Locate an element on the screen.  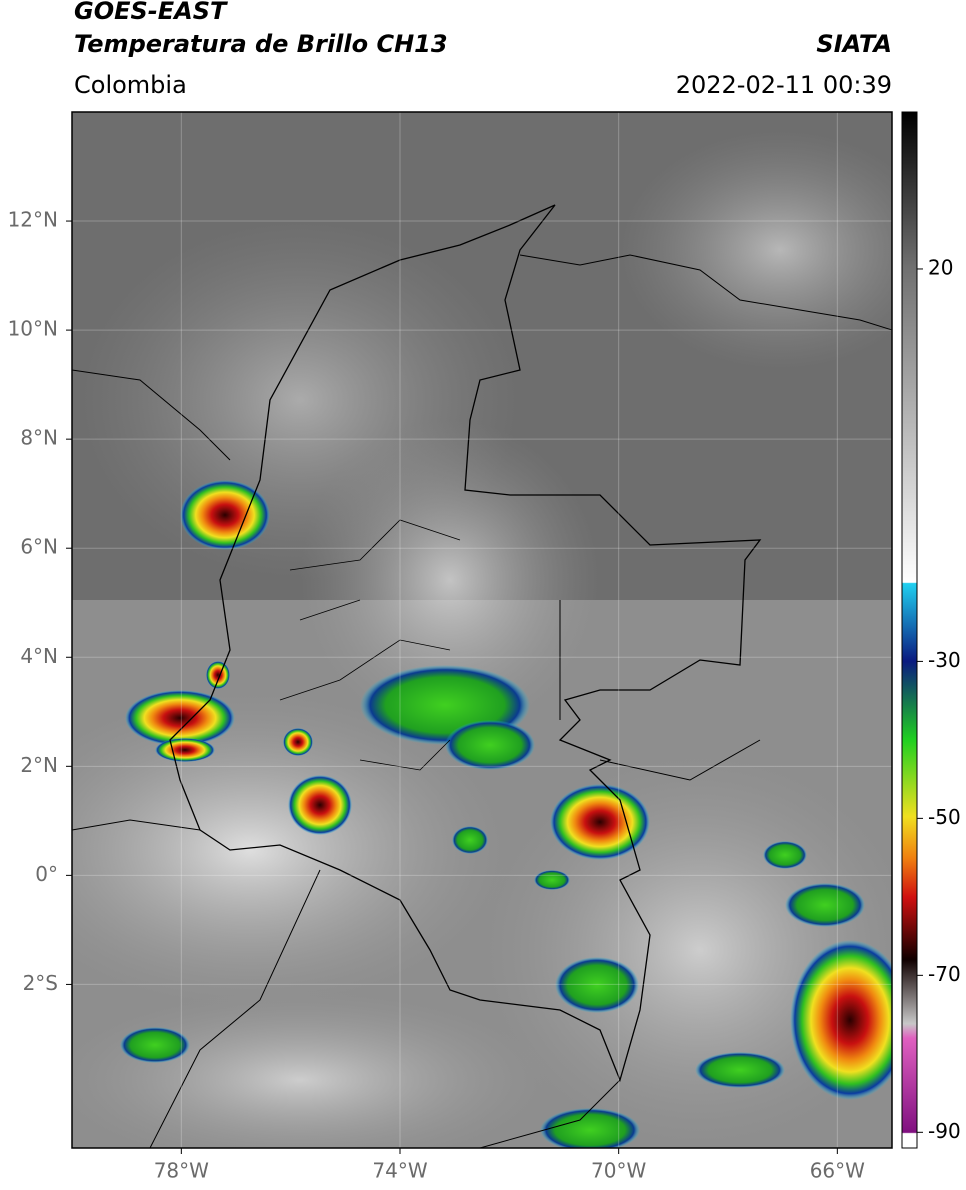
lat-tick-label: 10°N is located at coordinates (33, 329).